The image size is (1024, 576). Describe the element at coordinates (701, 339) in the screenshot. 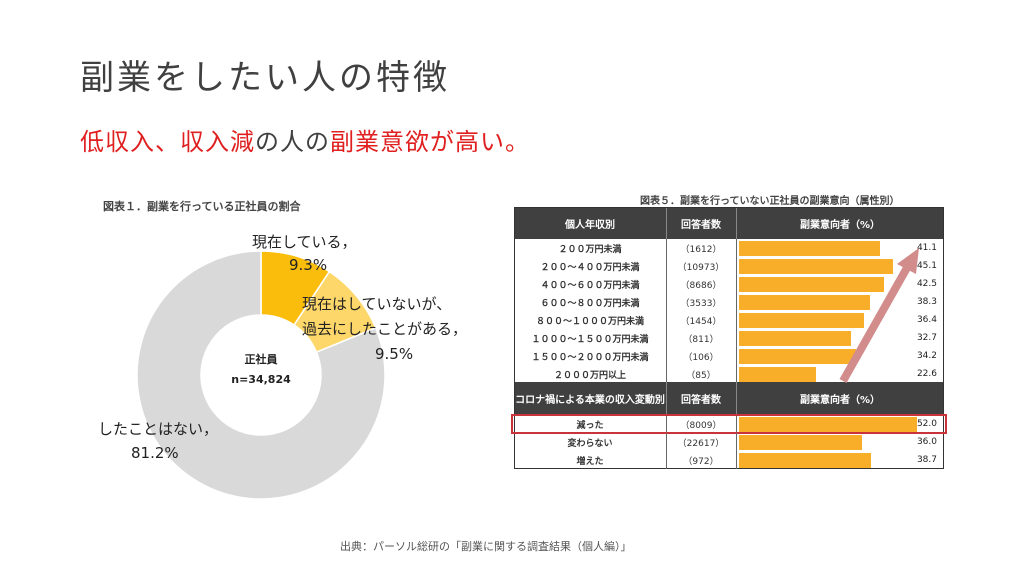

I see `cell-respondents: （811）` at that location.